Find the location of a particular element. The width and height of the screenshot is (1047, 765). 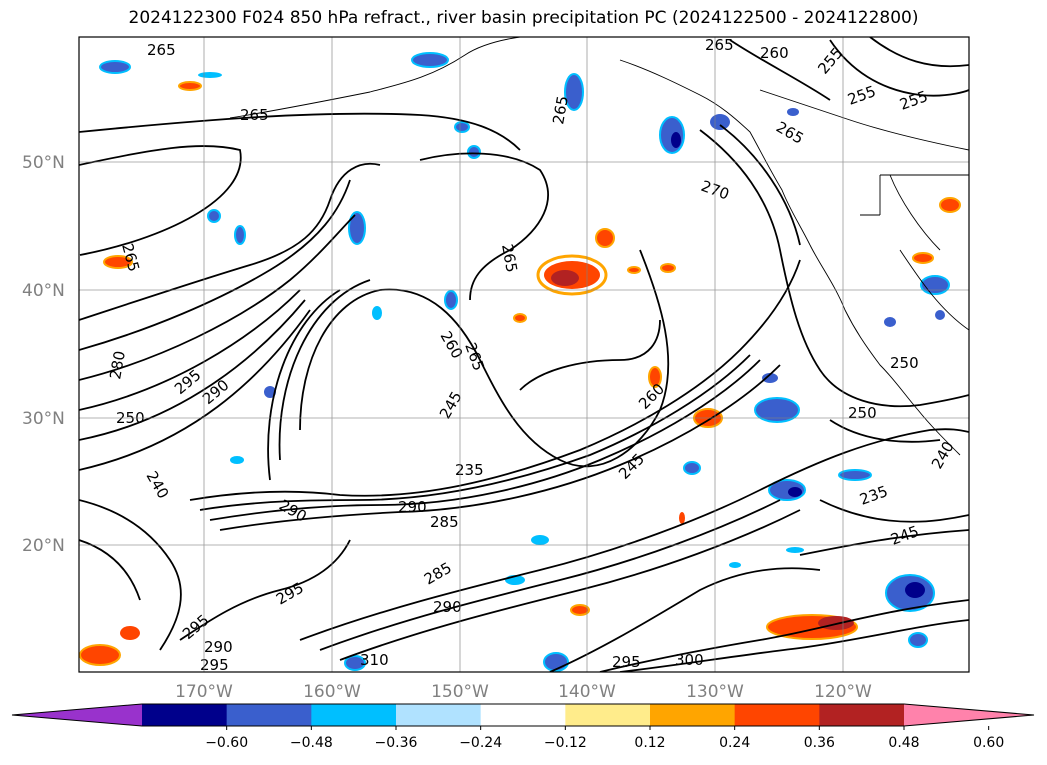

contour-label: 260 is located at coordinates (774, 53).